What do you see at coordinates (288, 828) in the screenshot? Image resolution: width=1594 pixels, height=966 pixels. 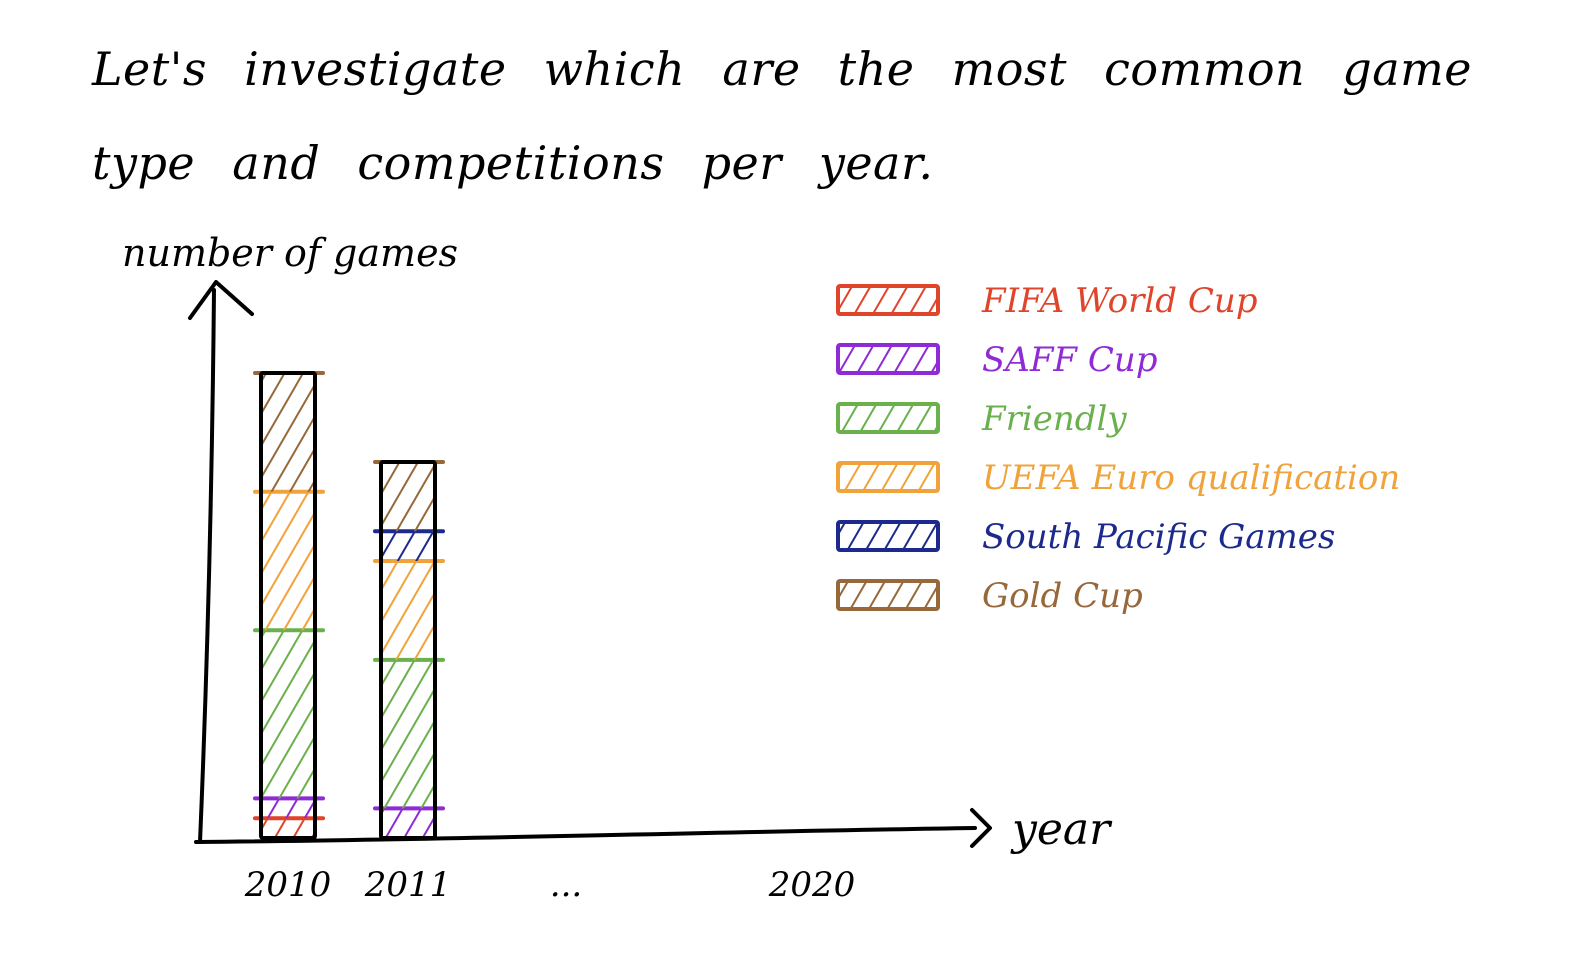 I see `bar-segment-2010-fifa-world-cup` at bounding box center [288, 828].